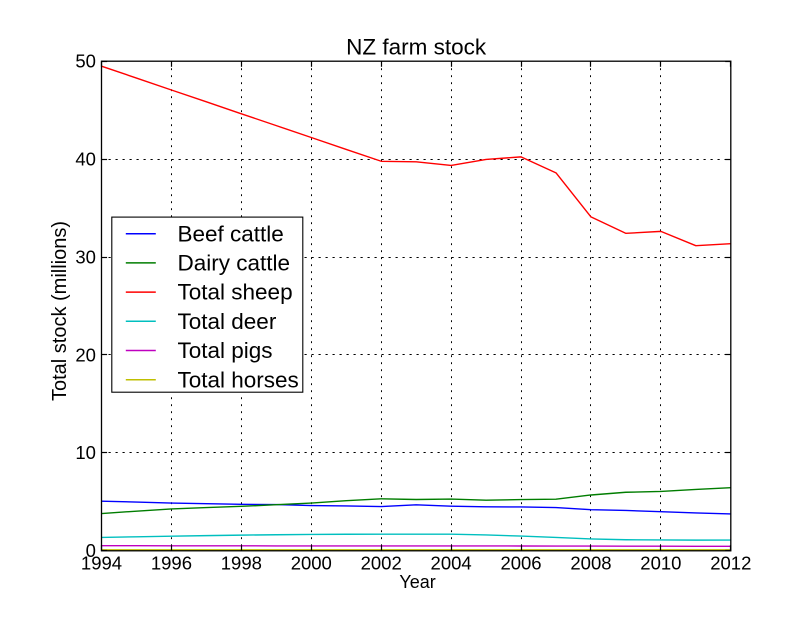 Image resolution: width=812 pixels, height=617 pixels. Describe the element at coordinates (417, 582) in the screenshot. I see `svg-text: Year` at that location.